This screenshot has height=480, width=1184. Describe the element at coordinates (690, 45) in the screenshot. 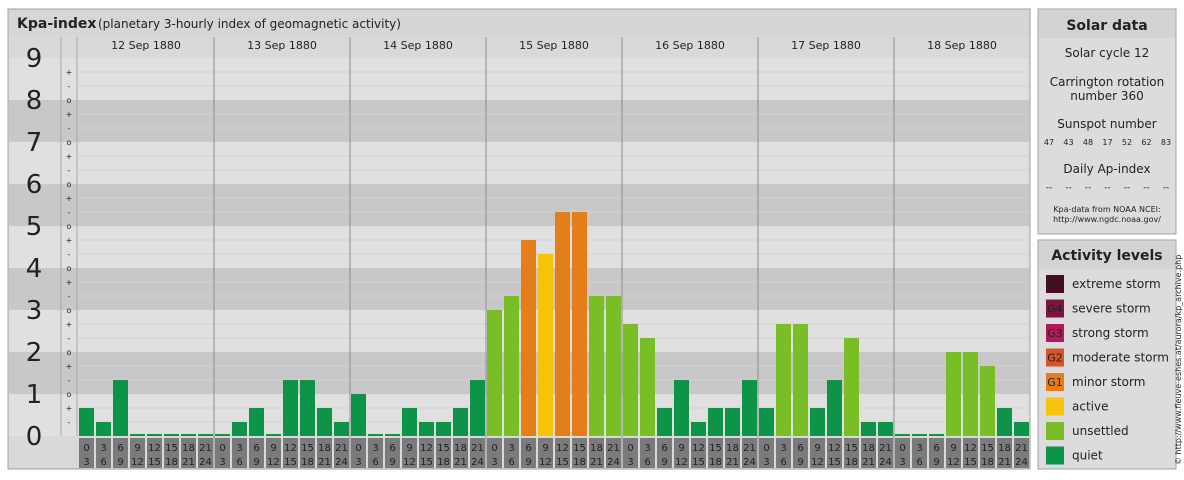

I see `day-date-label: 16 Sep 1880` at that location.